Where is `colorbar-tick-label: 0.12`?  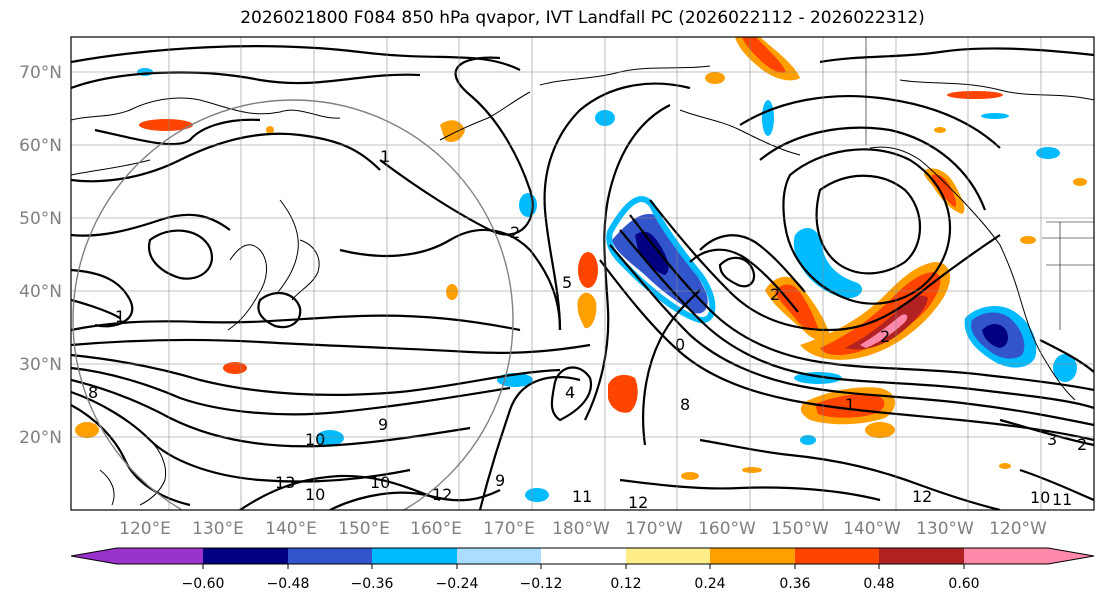
colorbar-tick-label: 0.12 is located at coordinates (625, 584).